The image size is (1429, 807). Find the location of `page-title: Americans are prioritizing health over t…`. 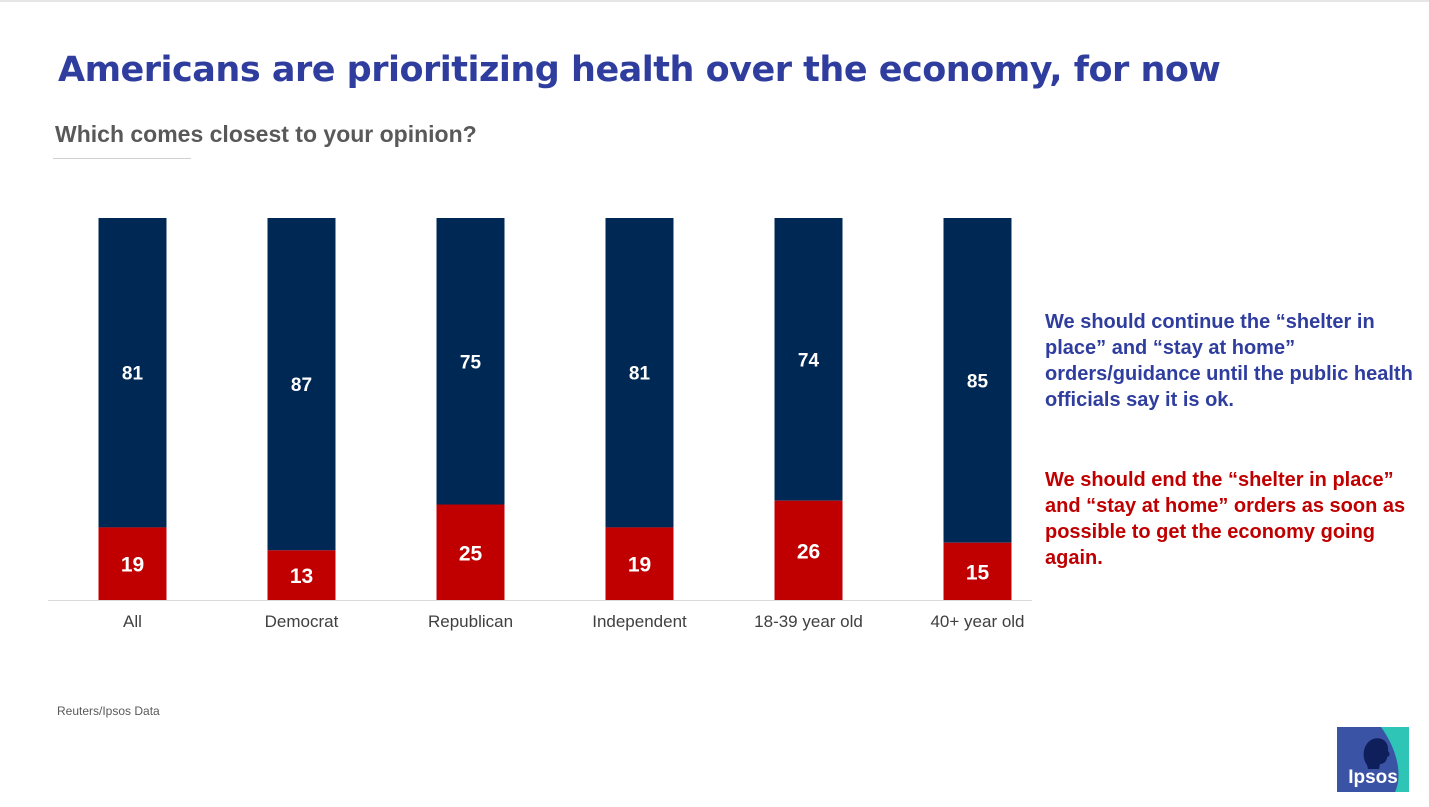

page-title: Americans are prioritizing health over t… is located at coordinates (639, 70).